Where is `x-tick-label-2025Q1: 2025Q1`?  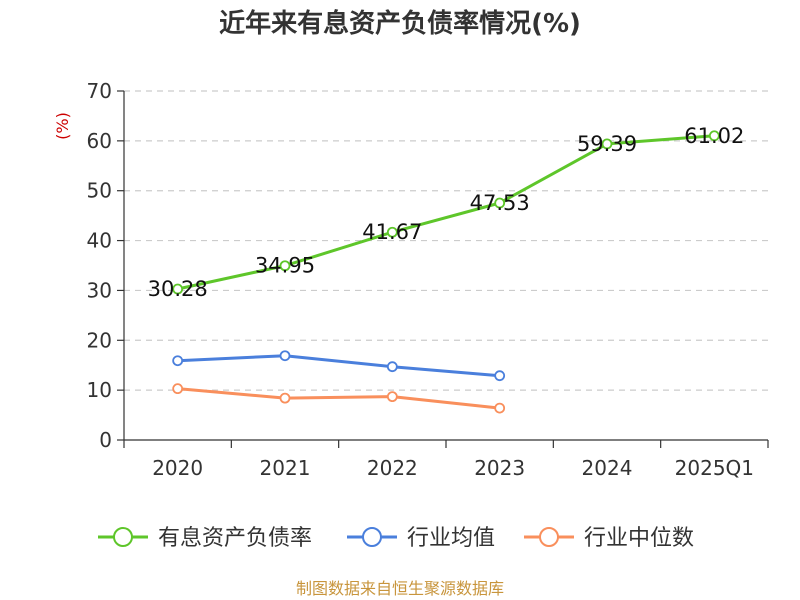 x-tick-label-2025Q1: 2025Q1 is located at coordinates (714, 468).